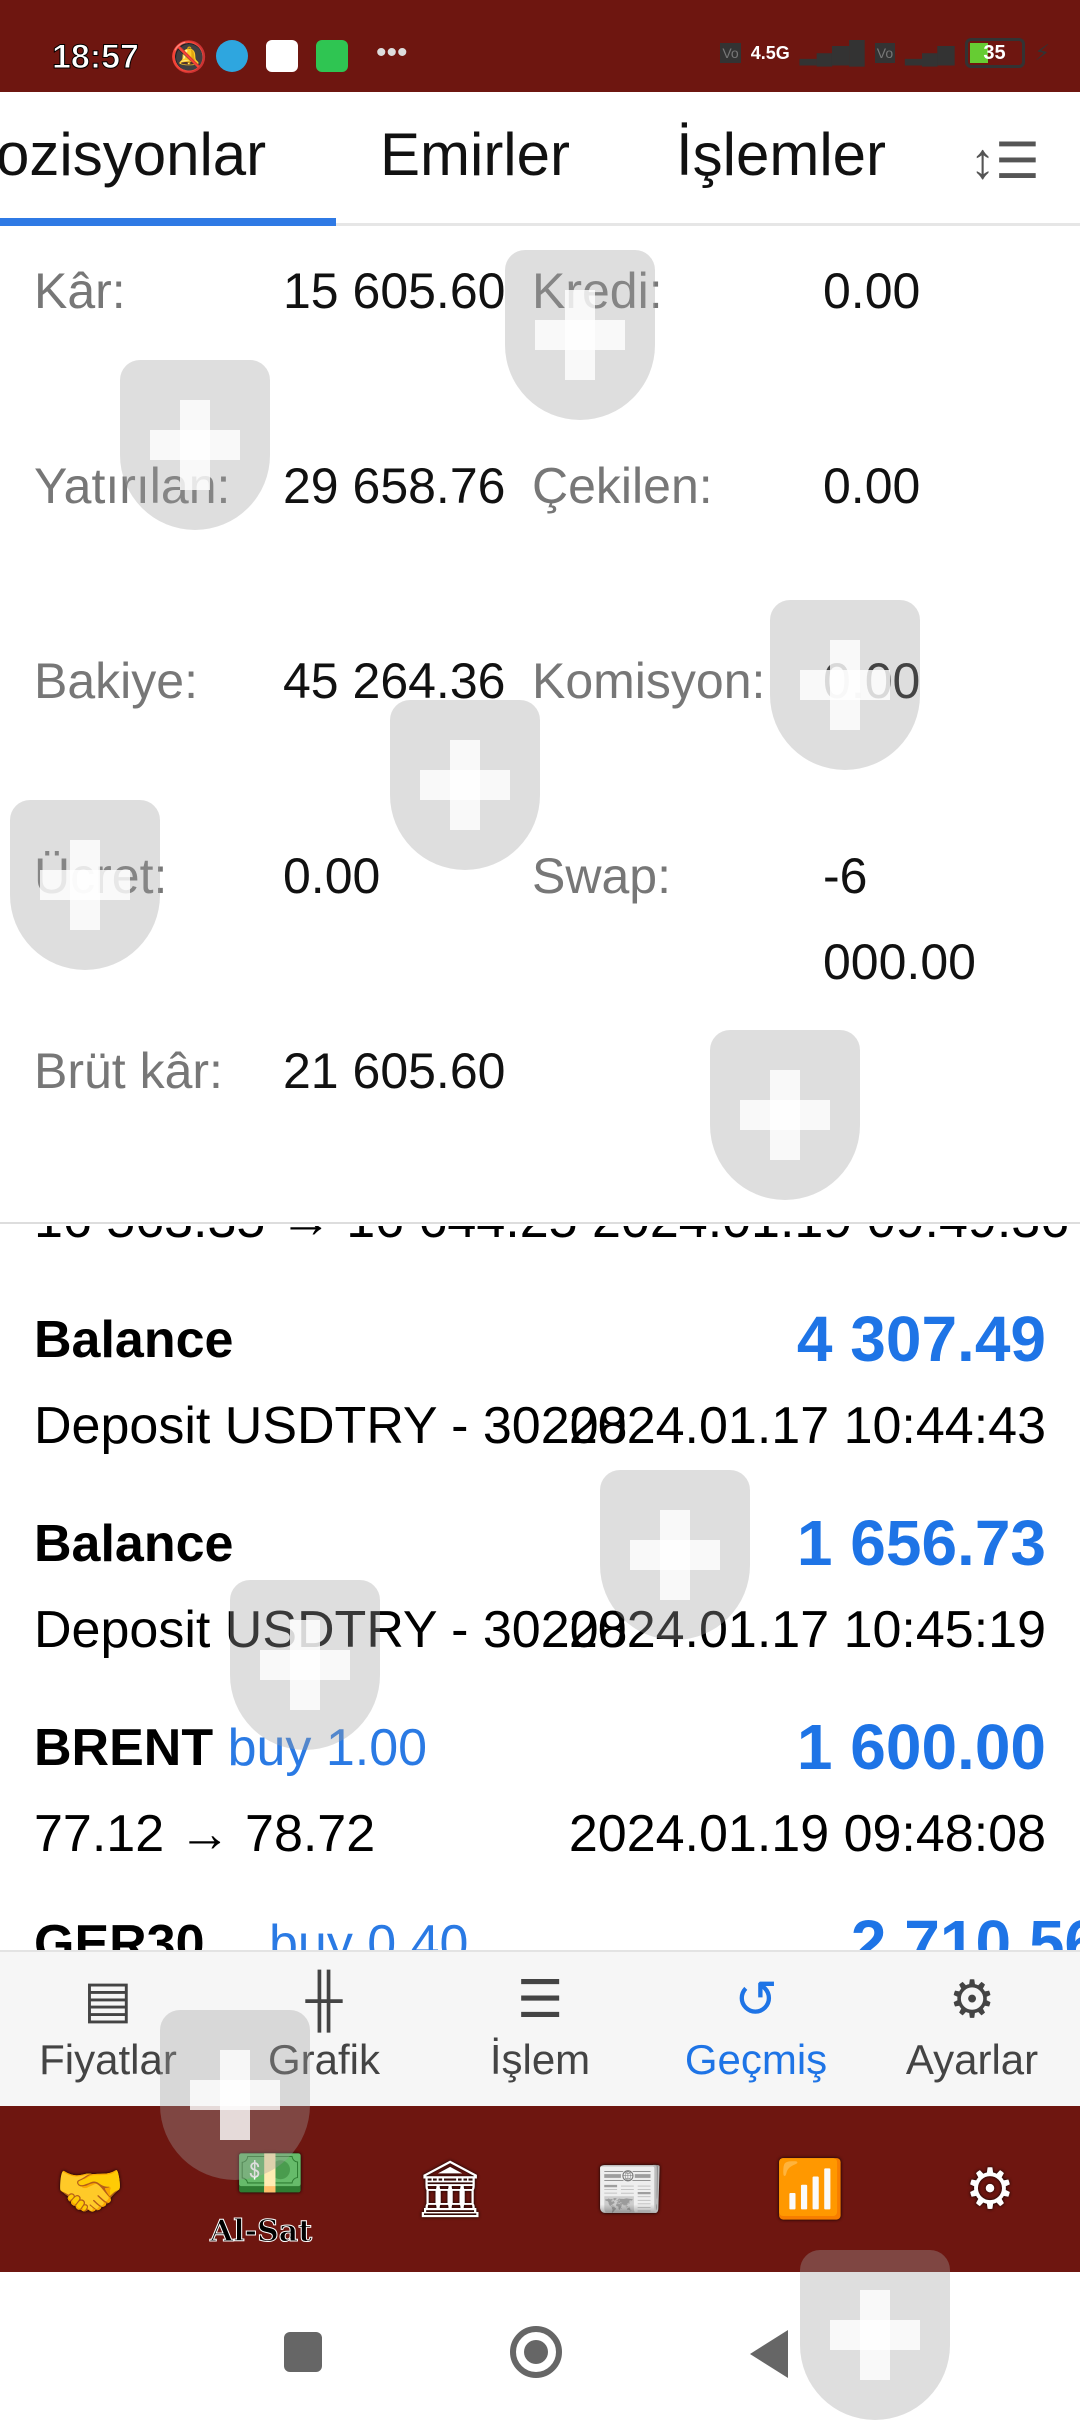 The image size is (1080, 2420). Describe the element at coordinates (90, 2190) in the screenshot. I see `handshake-icon: 🤝` at that location.